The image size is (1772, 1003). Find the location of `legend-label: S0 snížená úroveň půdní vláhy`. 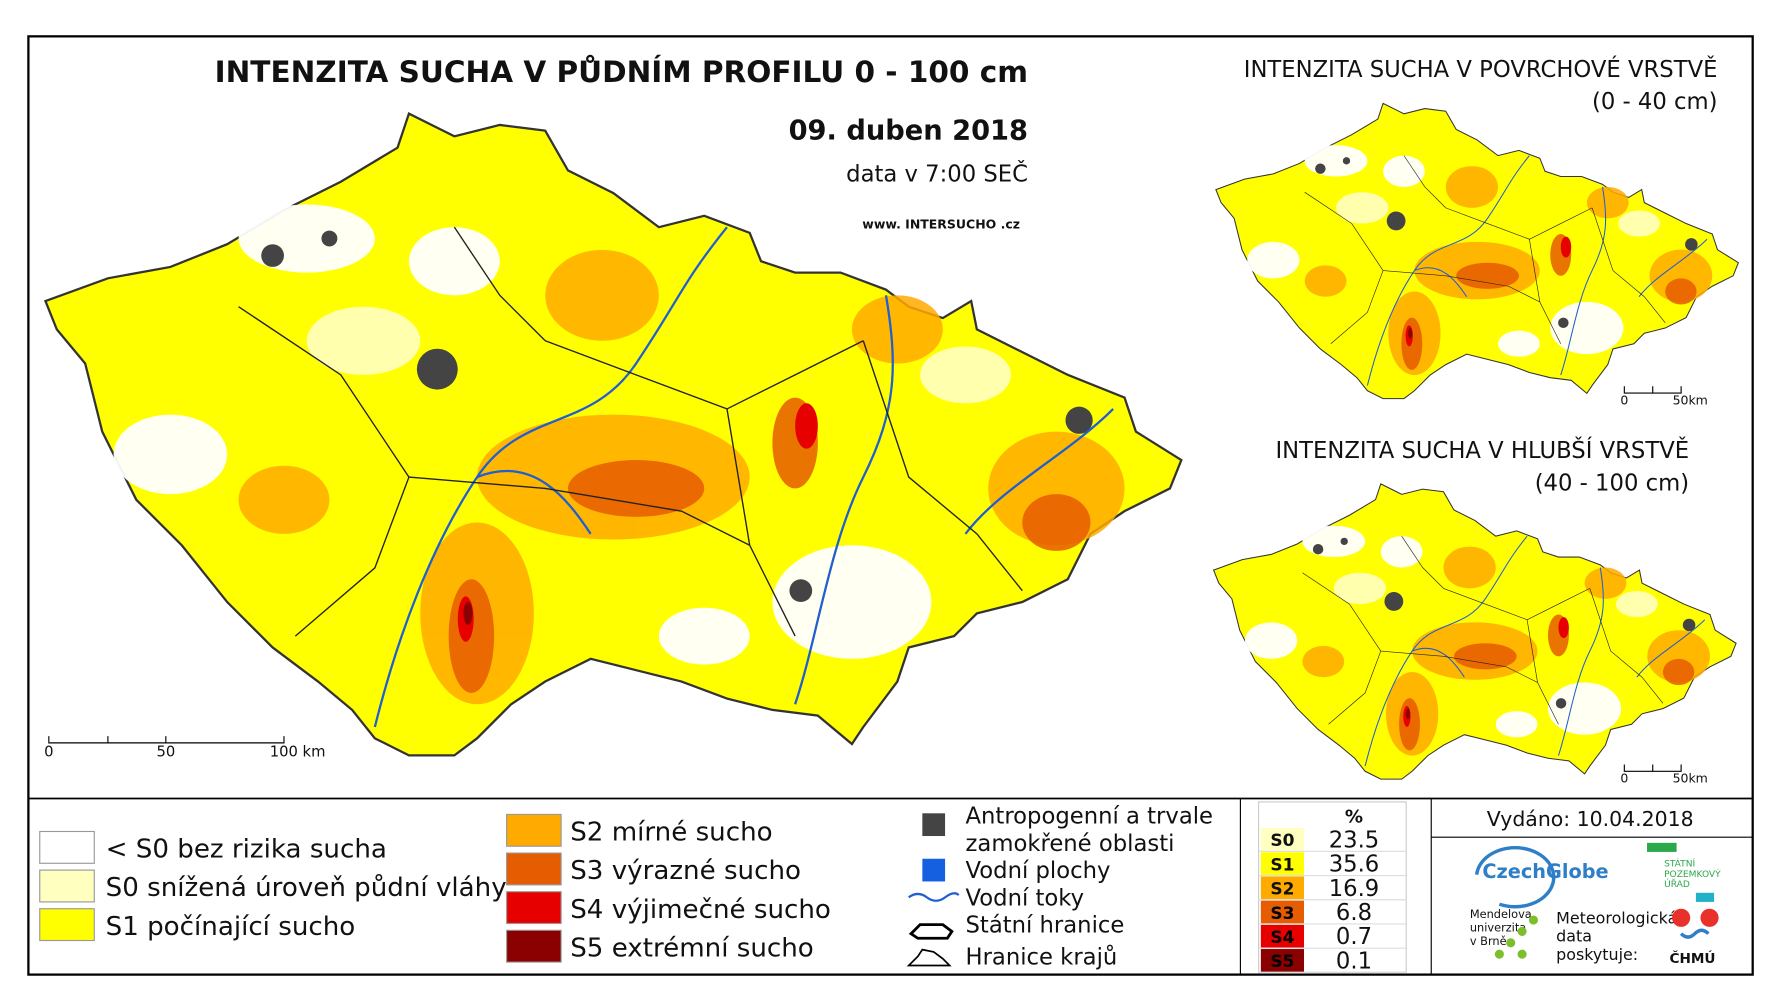

legend-label: S0 snížená úroveň půdní vláhy is located at coordinates (306, 888).